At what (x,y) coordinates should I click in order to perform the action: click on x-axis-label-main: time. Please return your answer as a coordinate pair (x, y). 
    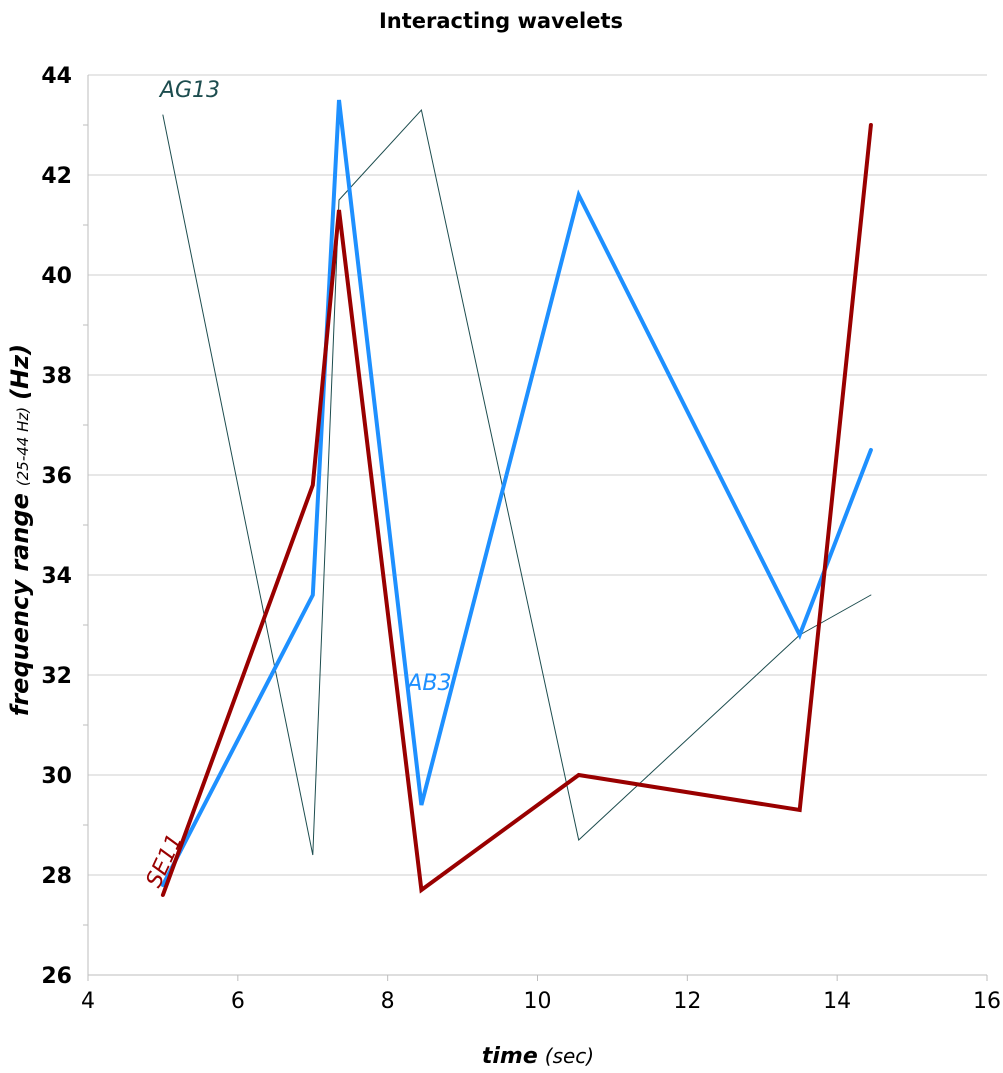
    Looking at the image, I should click on (510, 1056).